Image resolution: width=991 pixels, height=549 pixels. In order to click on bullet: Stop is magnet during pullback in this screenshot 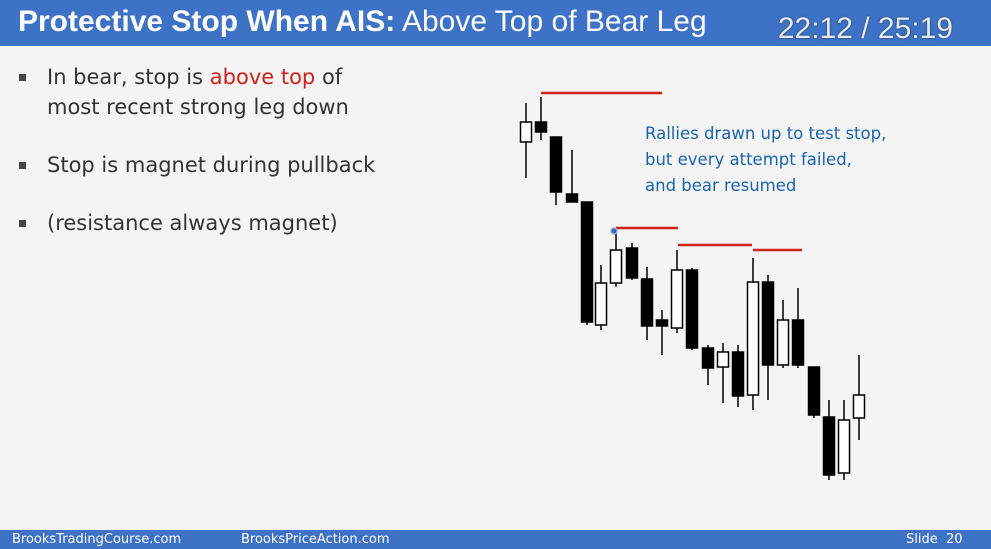, I will do `click(208, 165)`.